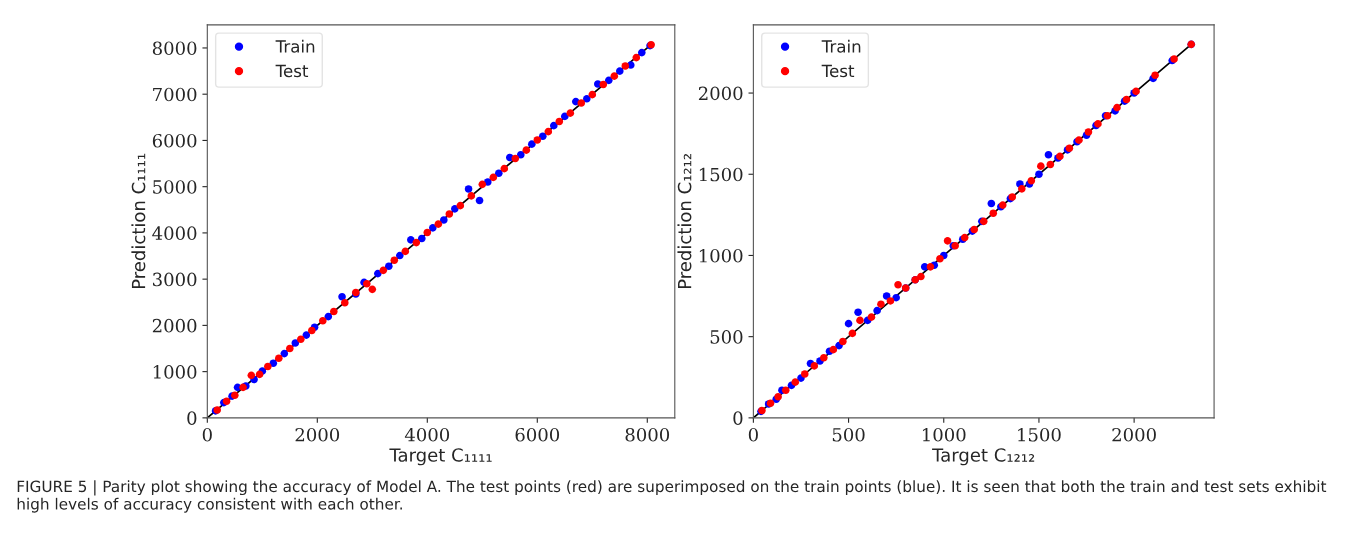 The width and height of the screenshot is (1355, 552). What do you see at coordinates (983, 457) in the screenshot?
I see `x-axis-title: Target C₁₂₁₂` at bounding box center [983, 457].